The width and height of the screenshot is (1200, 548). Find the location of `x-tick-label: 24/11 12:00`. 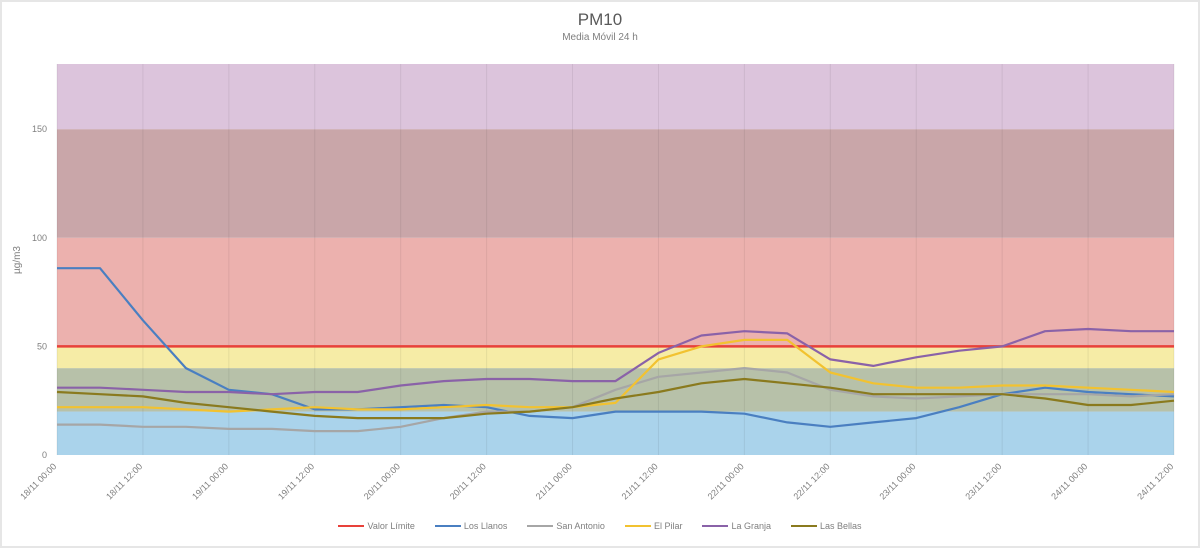

x-tick-label: 24/11 12:00 is located at coordinates (1155, 481).